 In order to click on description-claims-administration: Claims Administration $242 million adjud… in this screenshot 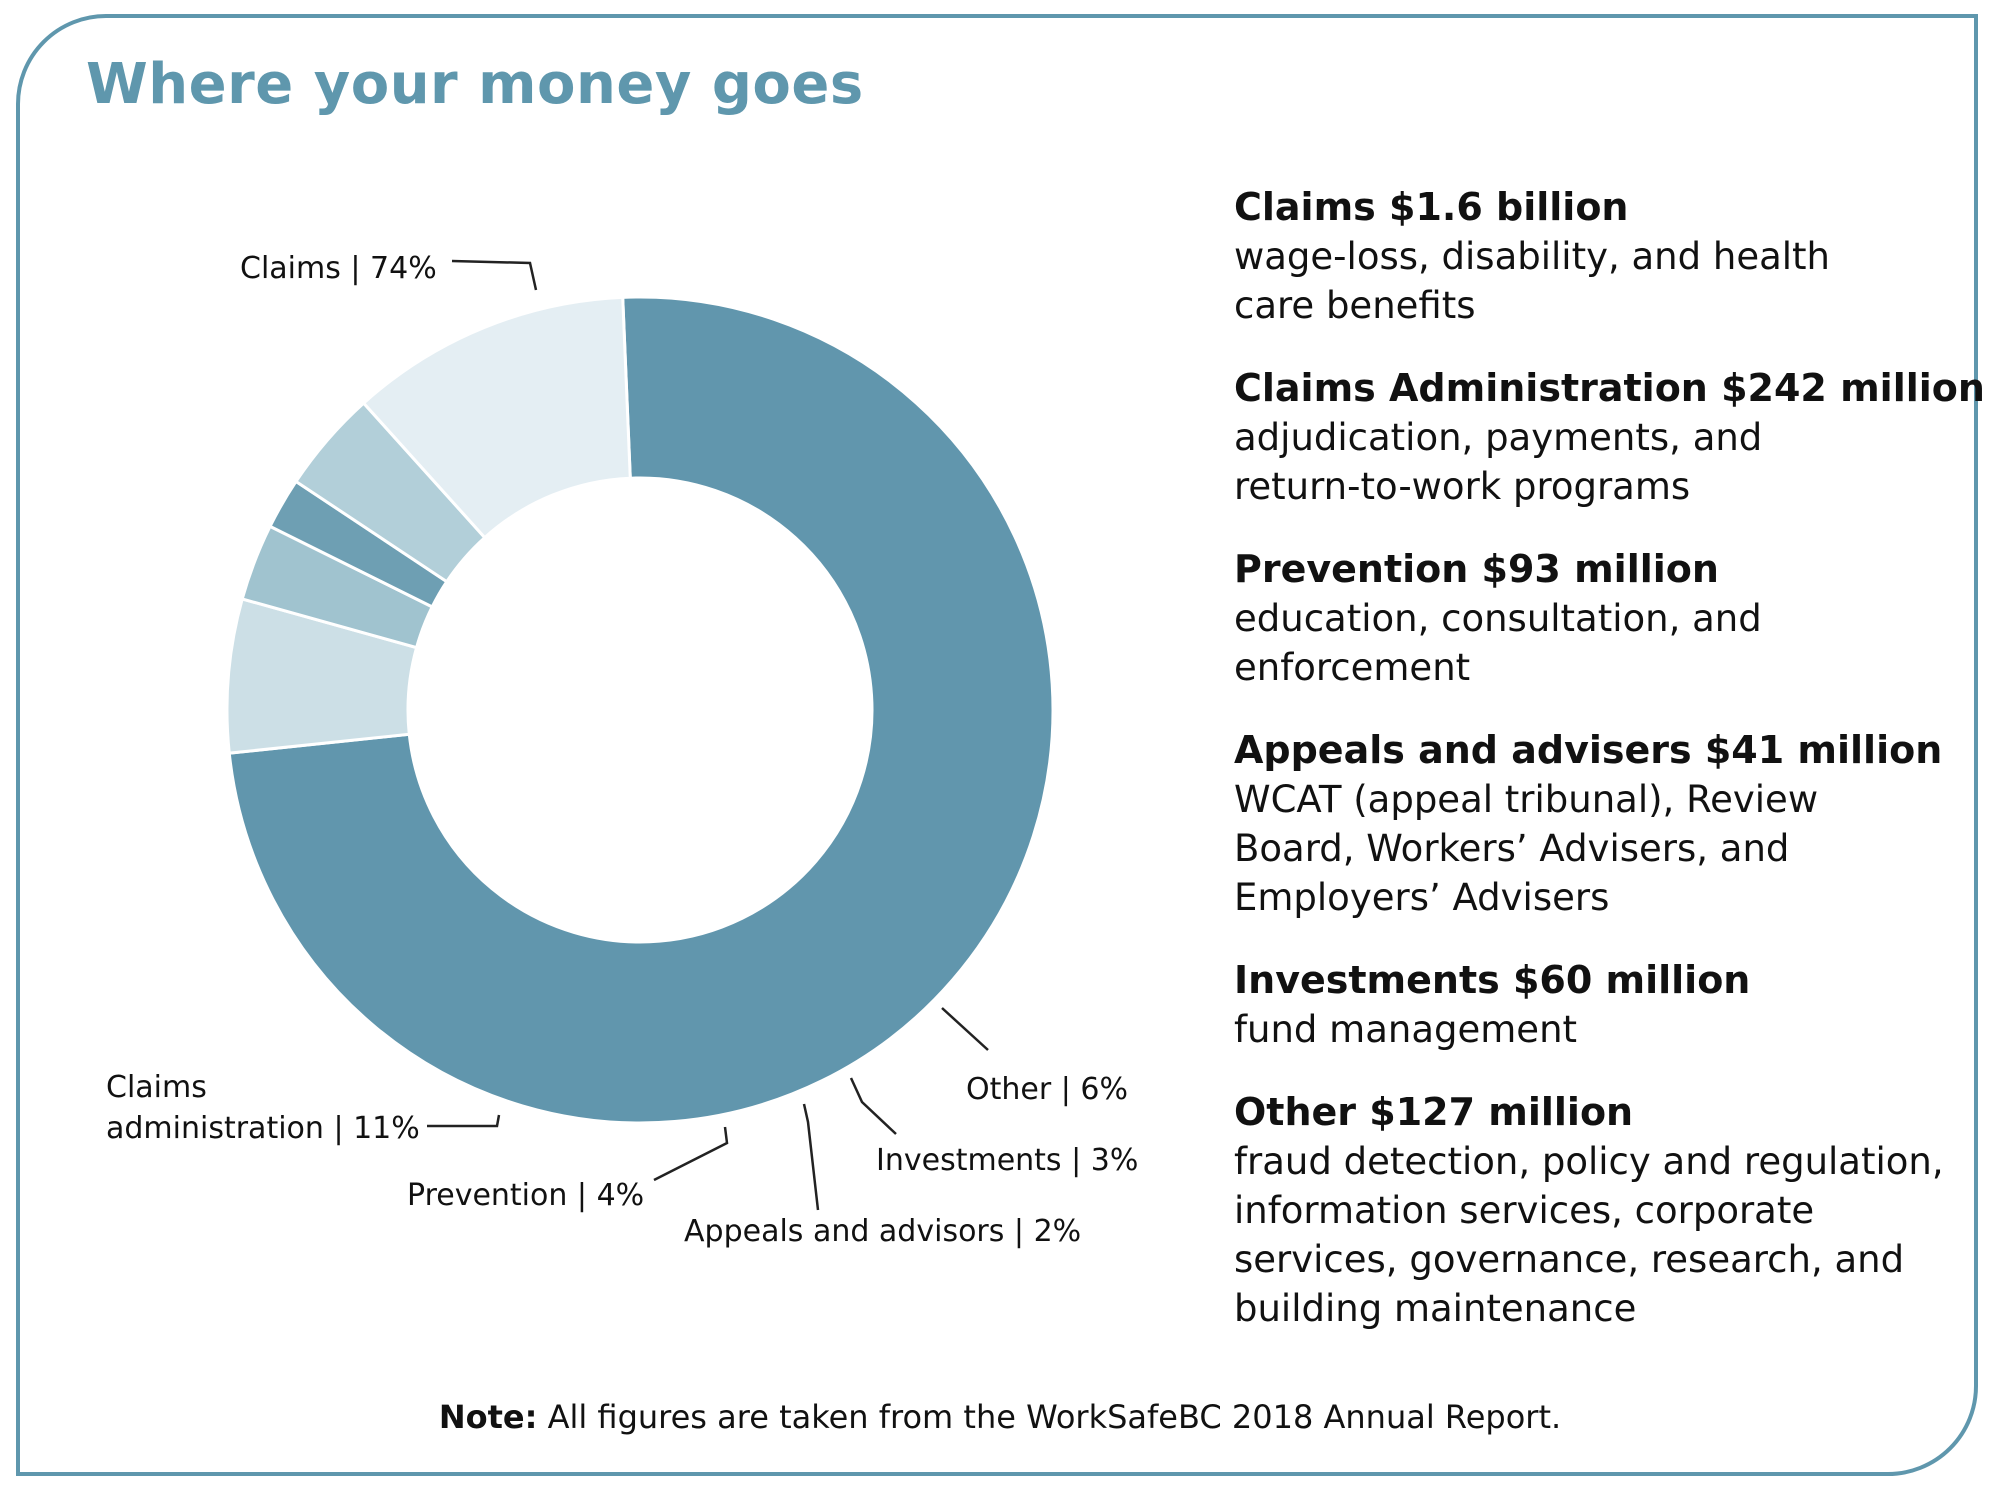, I will do `click(1609, 437)`.